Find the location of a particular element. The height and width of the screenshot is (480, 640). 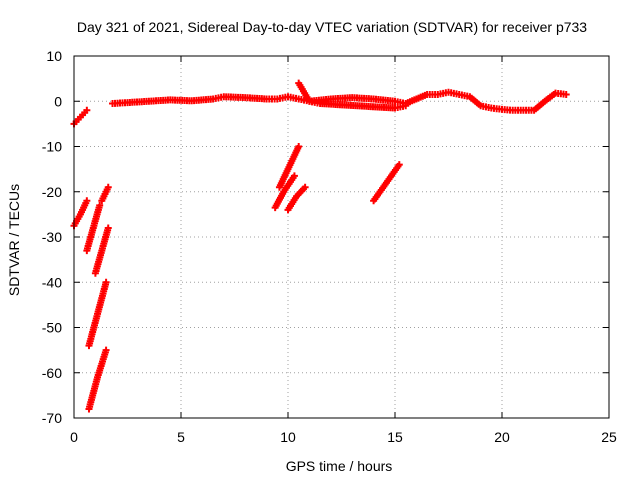

x-tick-label: 15 is located at coordinates (395, 437).